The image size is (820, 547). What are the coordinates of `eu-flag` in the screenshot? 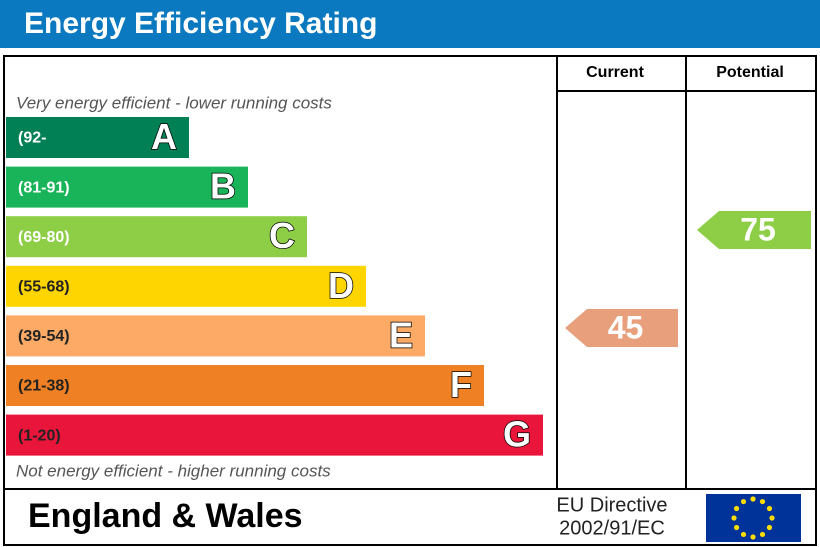 It's located at (753, 518).